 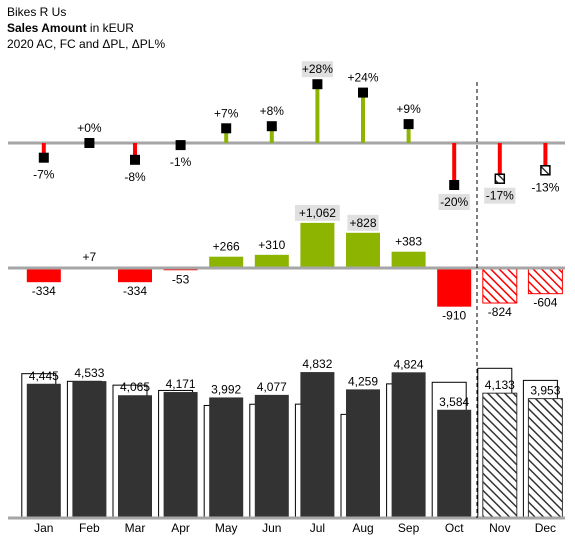 I want to click on month-label: May, so click(x=226, y=528).